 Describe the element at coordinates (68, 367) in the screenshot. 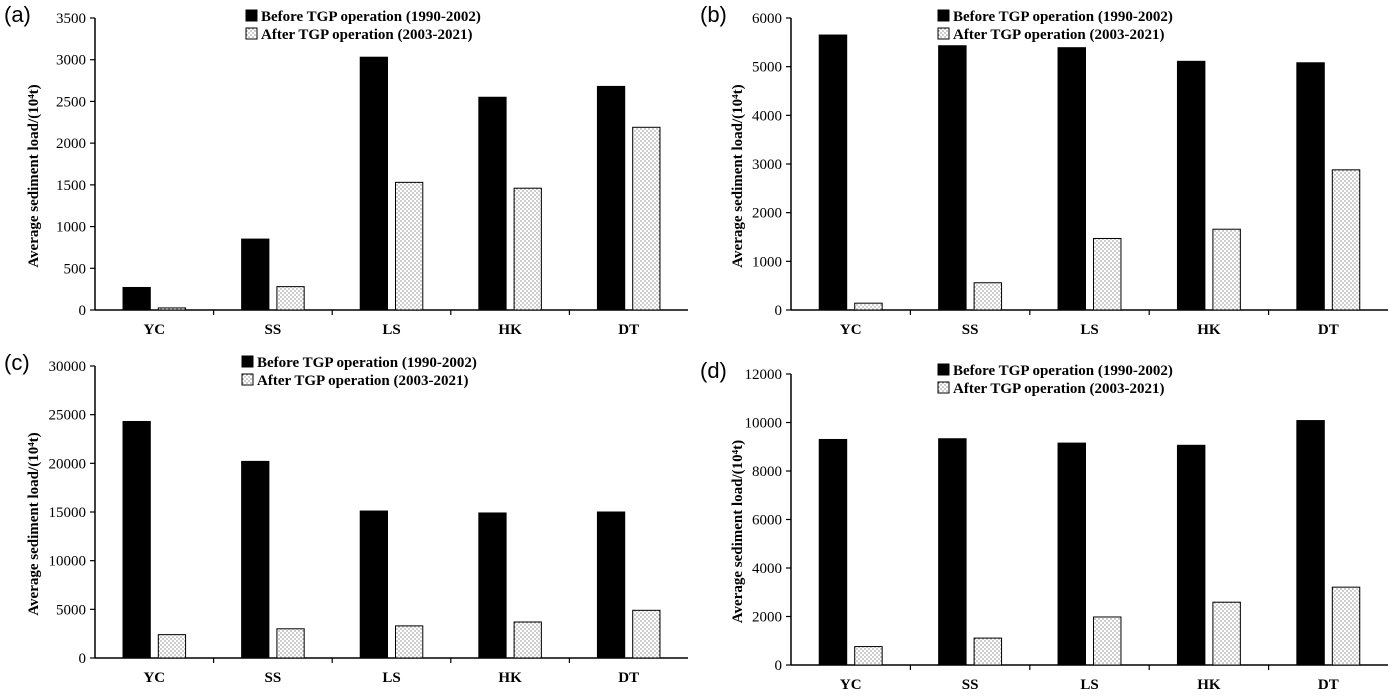

I see `y-tick-label: 30000` at that location.